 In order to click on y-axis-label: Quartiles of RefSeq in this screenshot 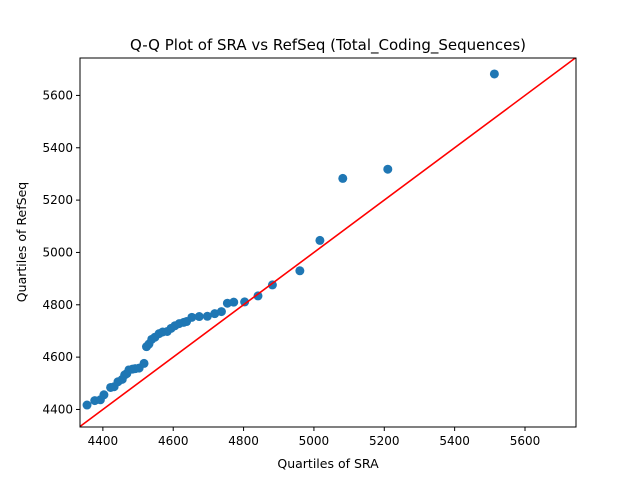, I will do `click(21, 242)`.